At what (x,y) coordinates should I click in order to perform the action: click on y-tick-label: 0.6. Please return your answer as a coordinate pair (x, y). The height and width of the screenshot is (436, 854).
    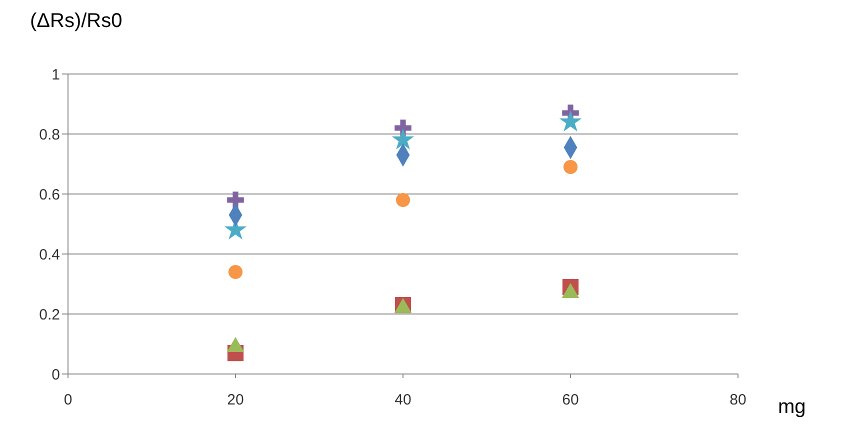
    Looking at the image, I should click on (49, 195).